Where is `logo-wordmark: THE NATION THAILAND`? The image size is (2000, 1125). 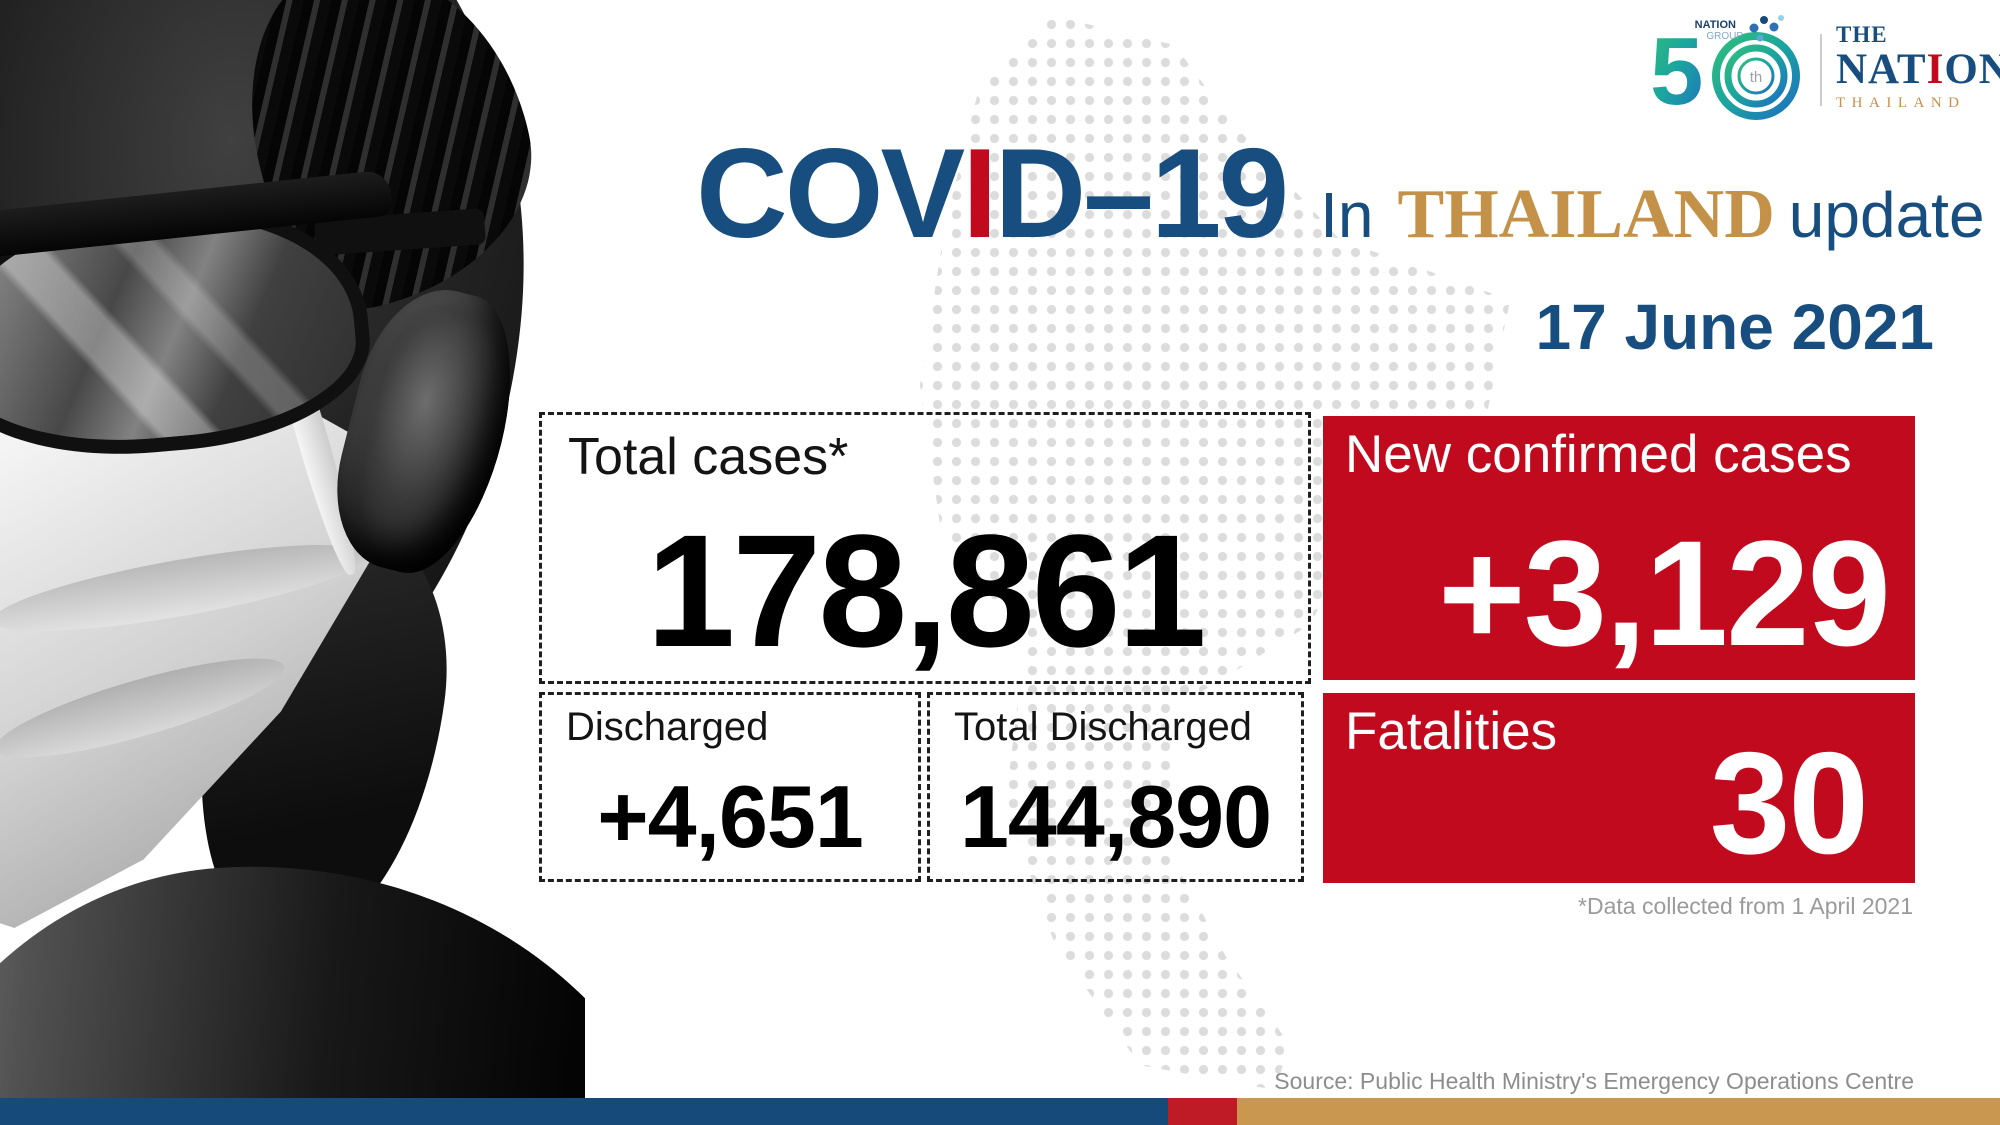
logo-wordmark: THE NATION THAILAND is located at coordinates (1918, 67).